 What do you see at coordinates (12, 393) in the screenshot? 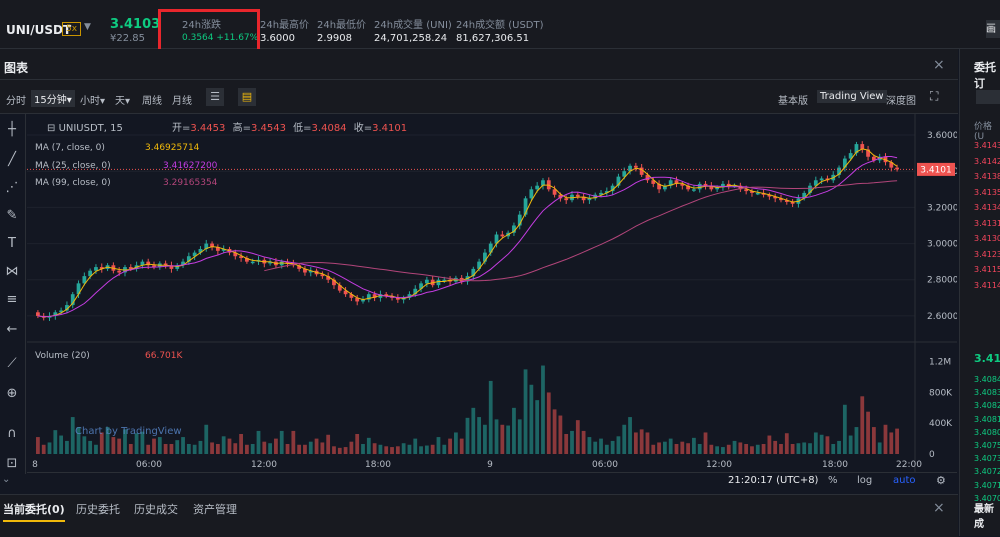
I see `zoom-in-icon: ⊕` at bounding box center [12, 393].